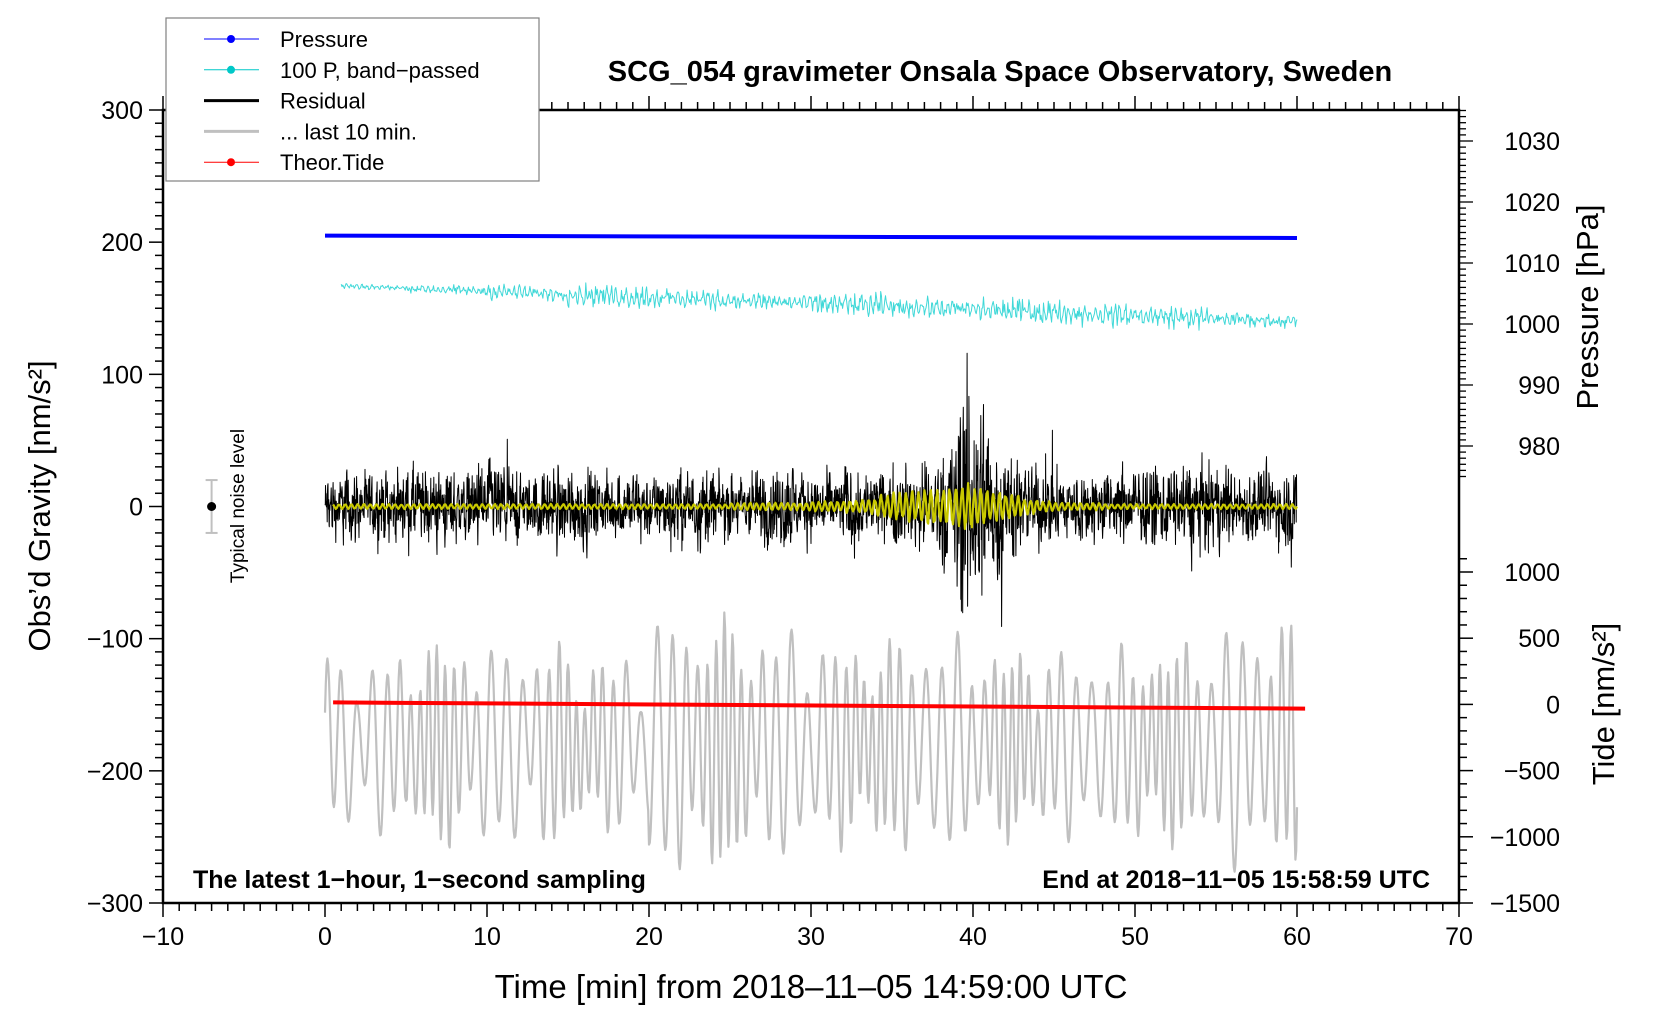  What do you see at coordinates (973, 937) in the screenshot?
I see `x-tick-label: 40` at bounding box center [973, 937].